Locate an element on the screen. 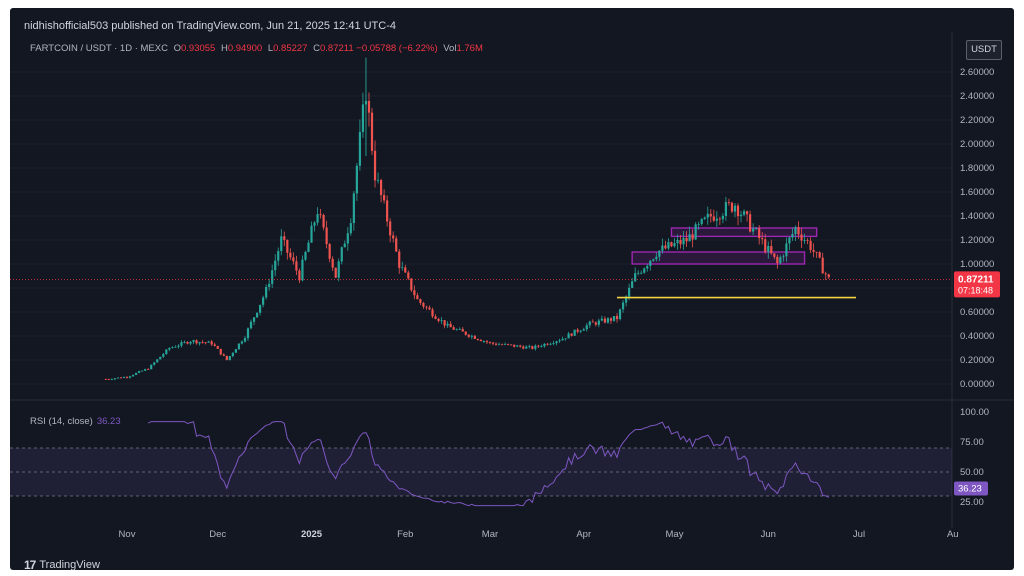 The height and width of the screenshot is (576, 1024). time-tick: Dec is located at coordinates (217, 534).